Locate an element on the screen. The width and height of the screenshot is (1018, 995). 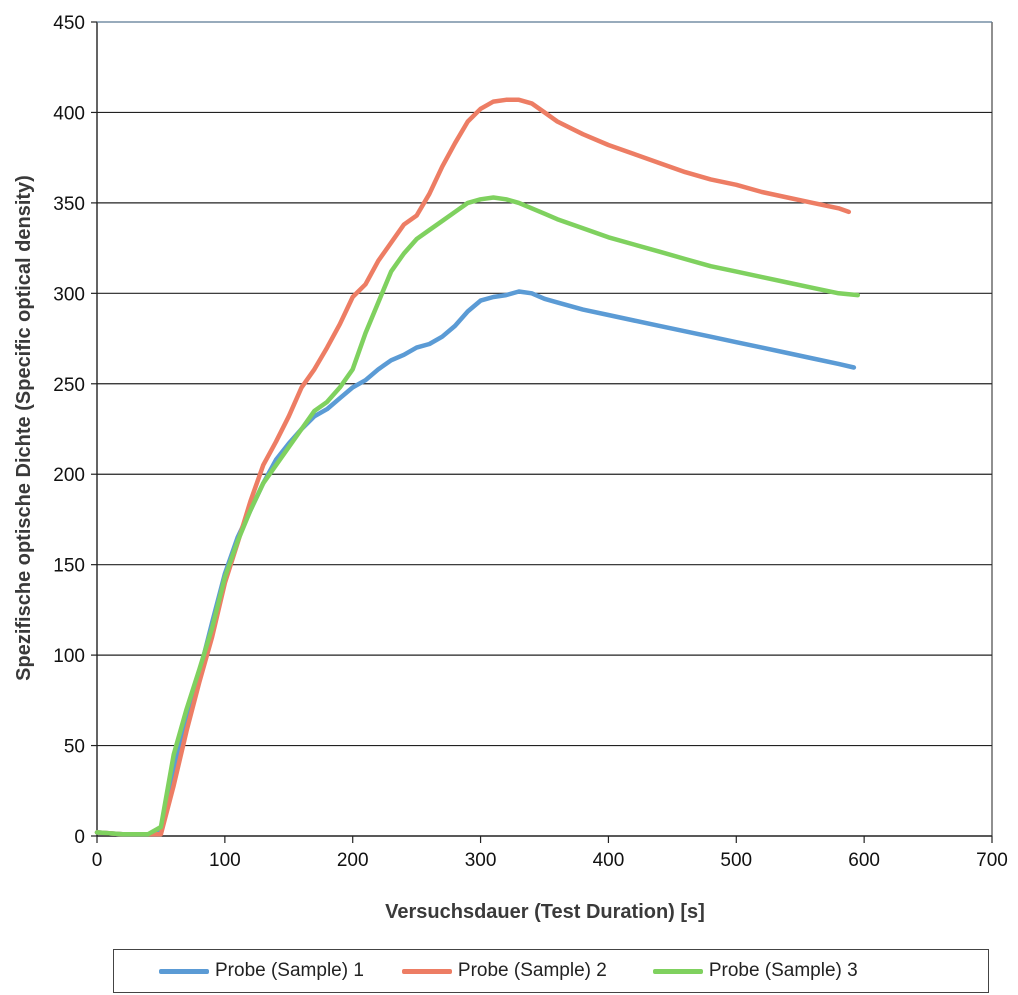
legend-item-2: Probe (Sample) 2 is located at coordinates (504, 971).